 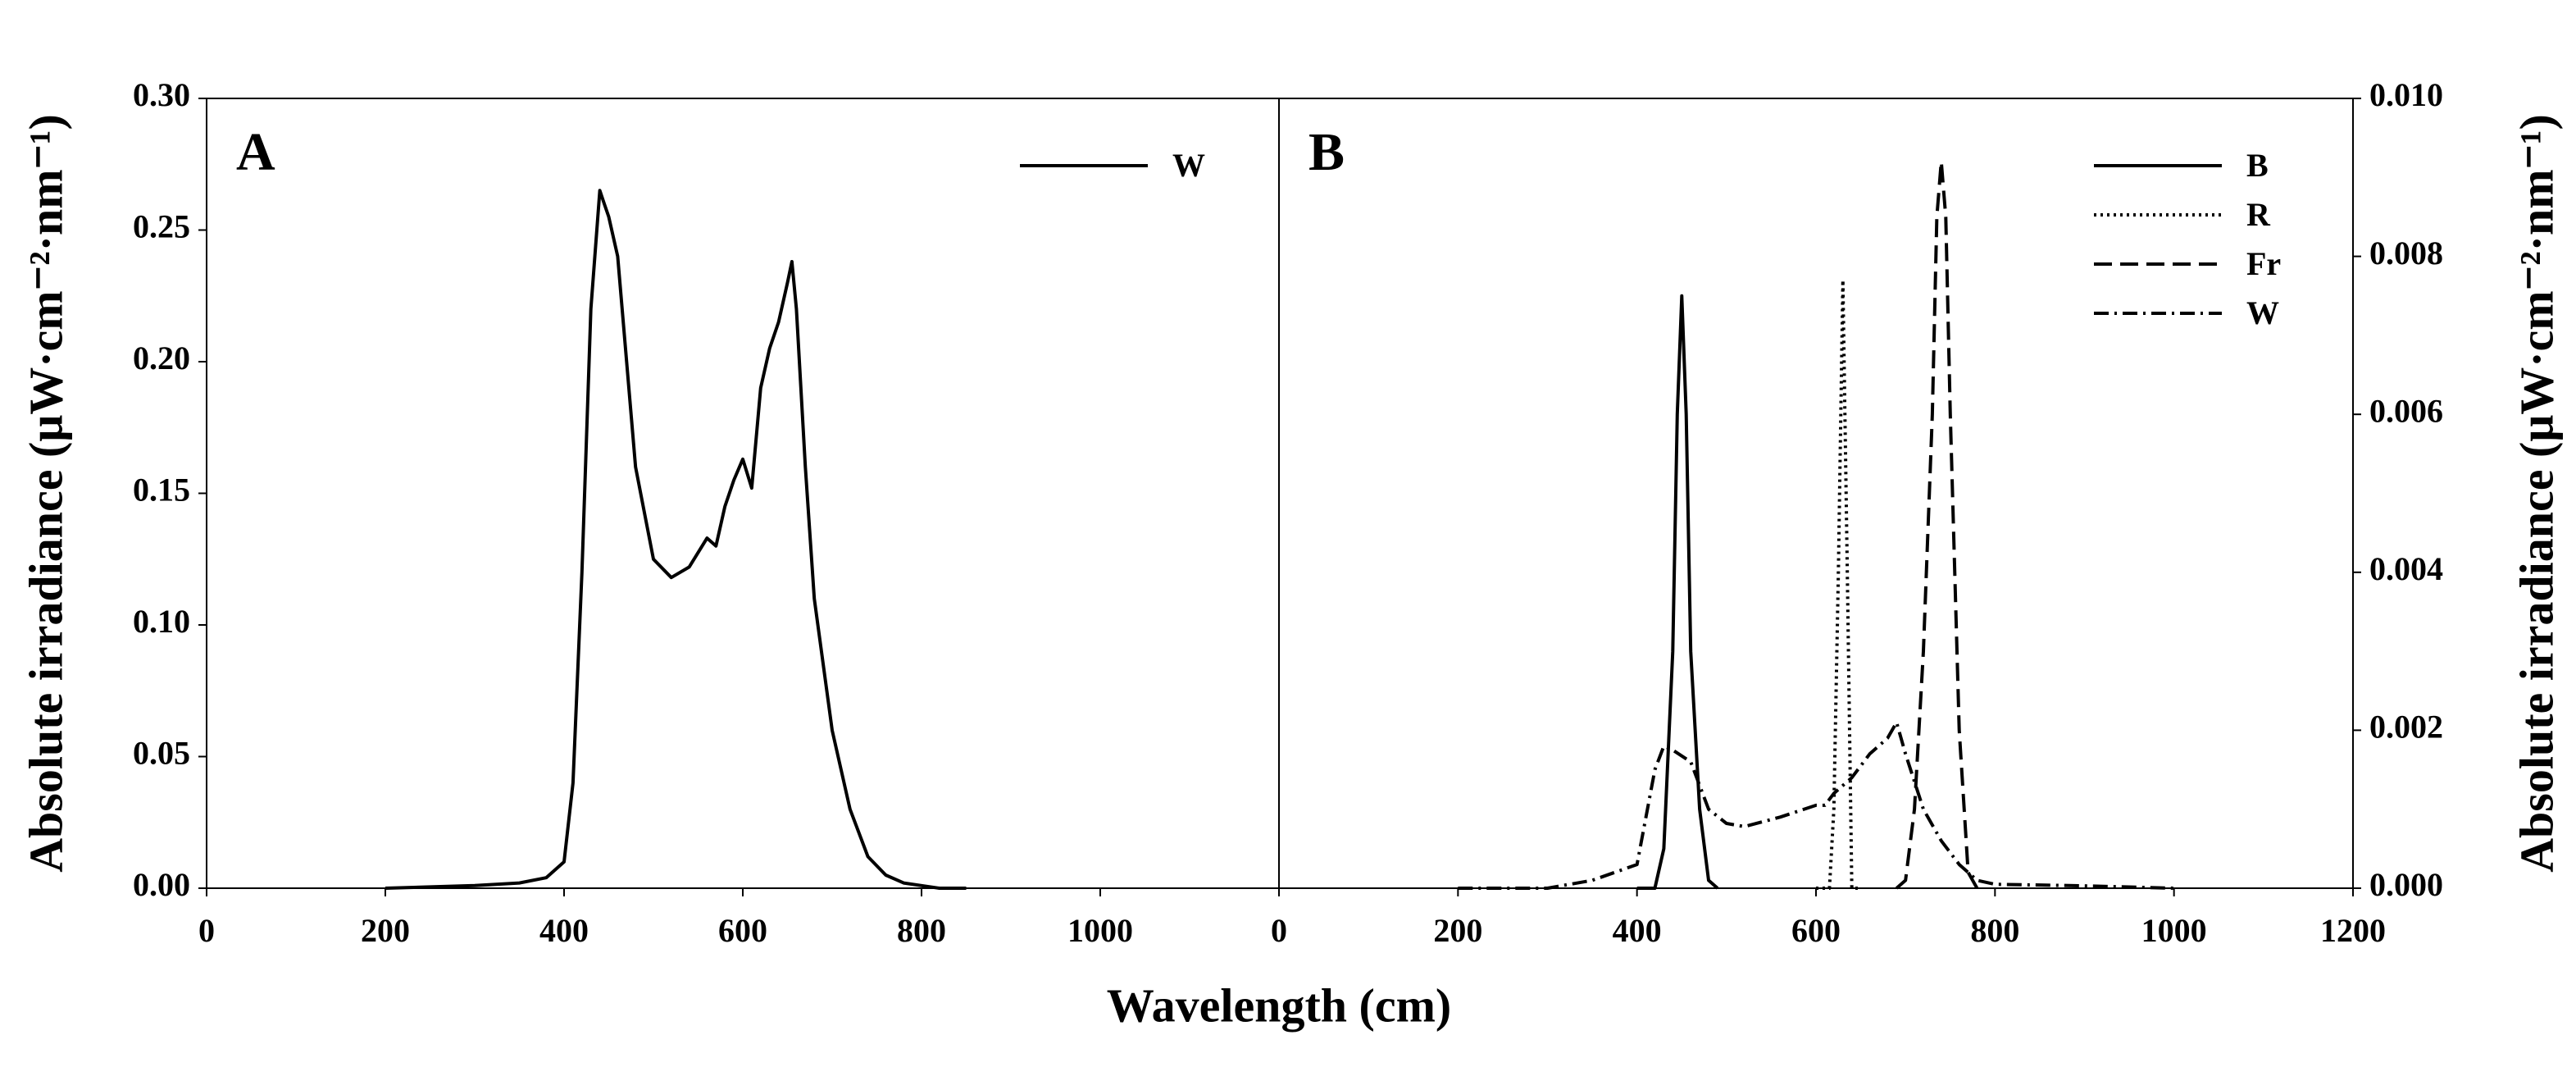 What do you see at coordinates (2406, 94) in the screenshot?
I see `y-tick-label: 0.010` at bounding box center [2406, 94].